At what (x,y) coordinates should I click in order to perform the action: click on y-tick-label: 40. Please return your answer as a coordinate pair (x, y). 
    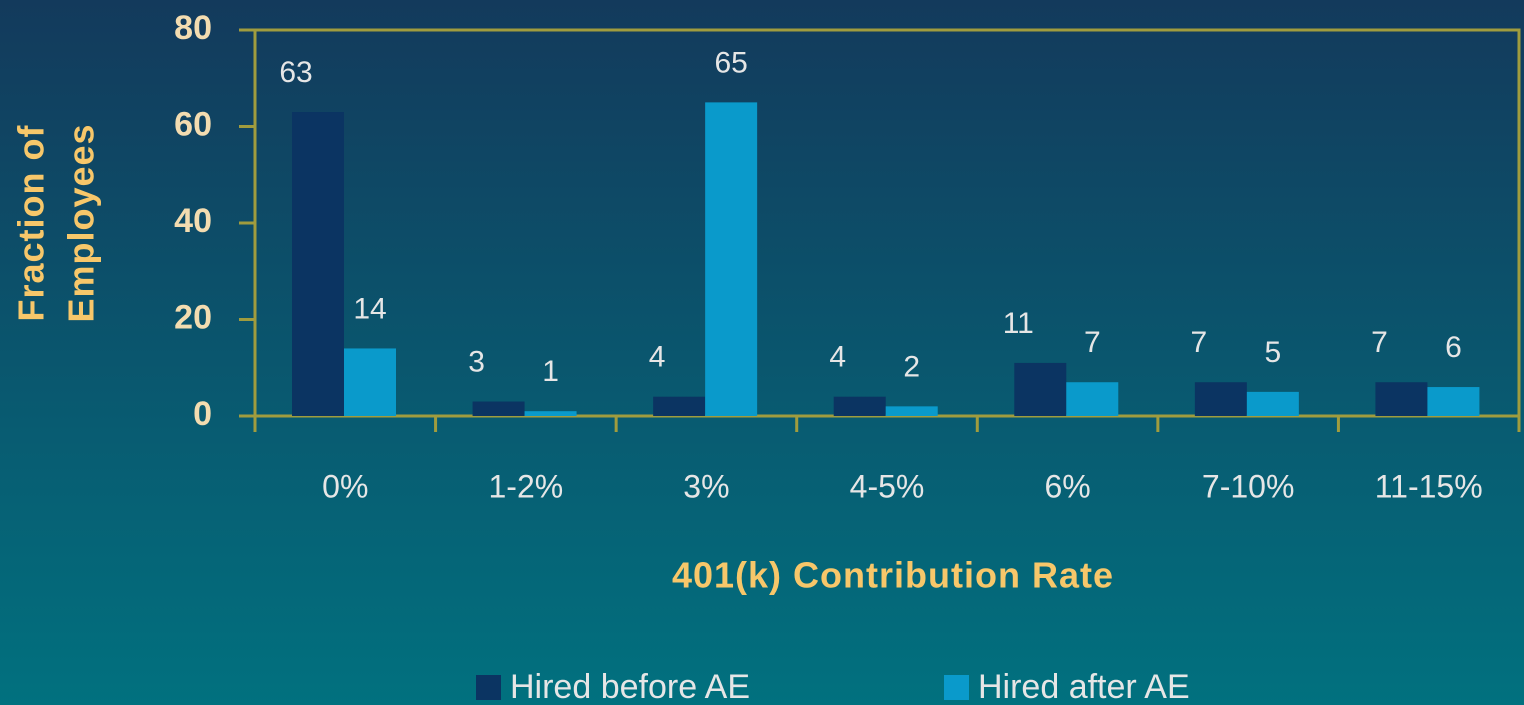
    Looking at the image, I should click on (193, 221).